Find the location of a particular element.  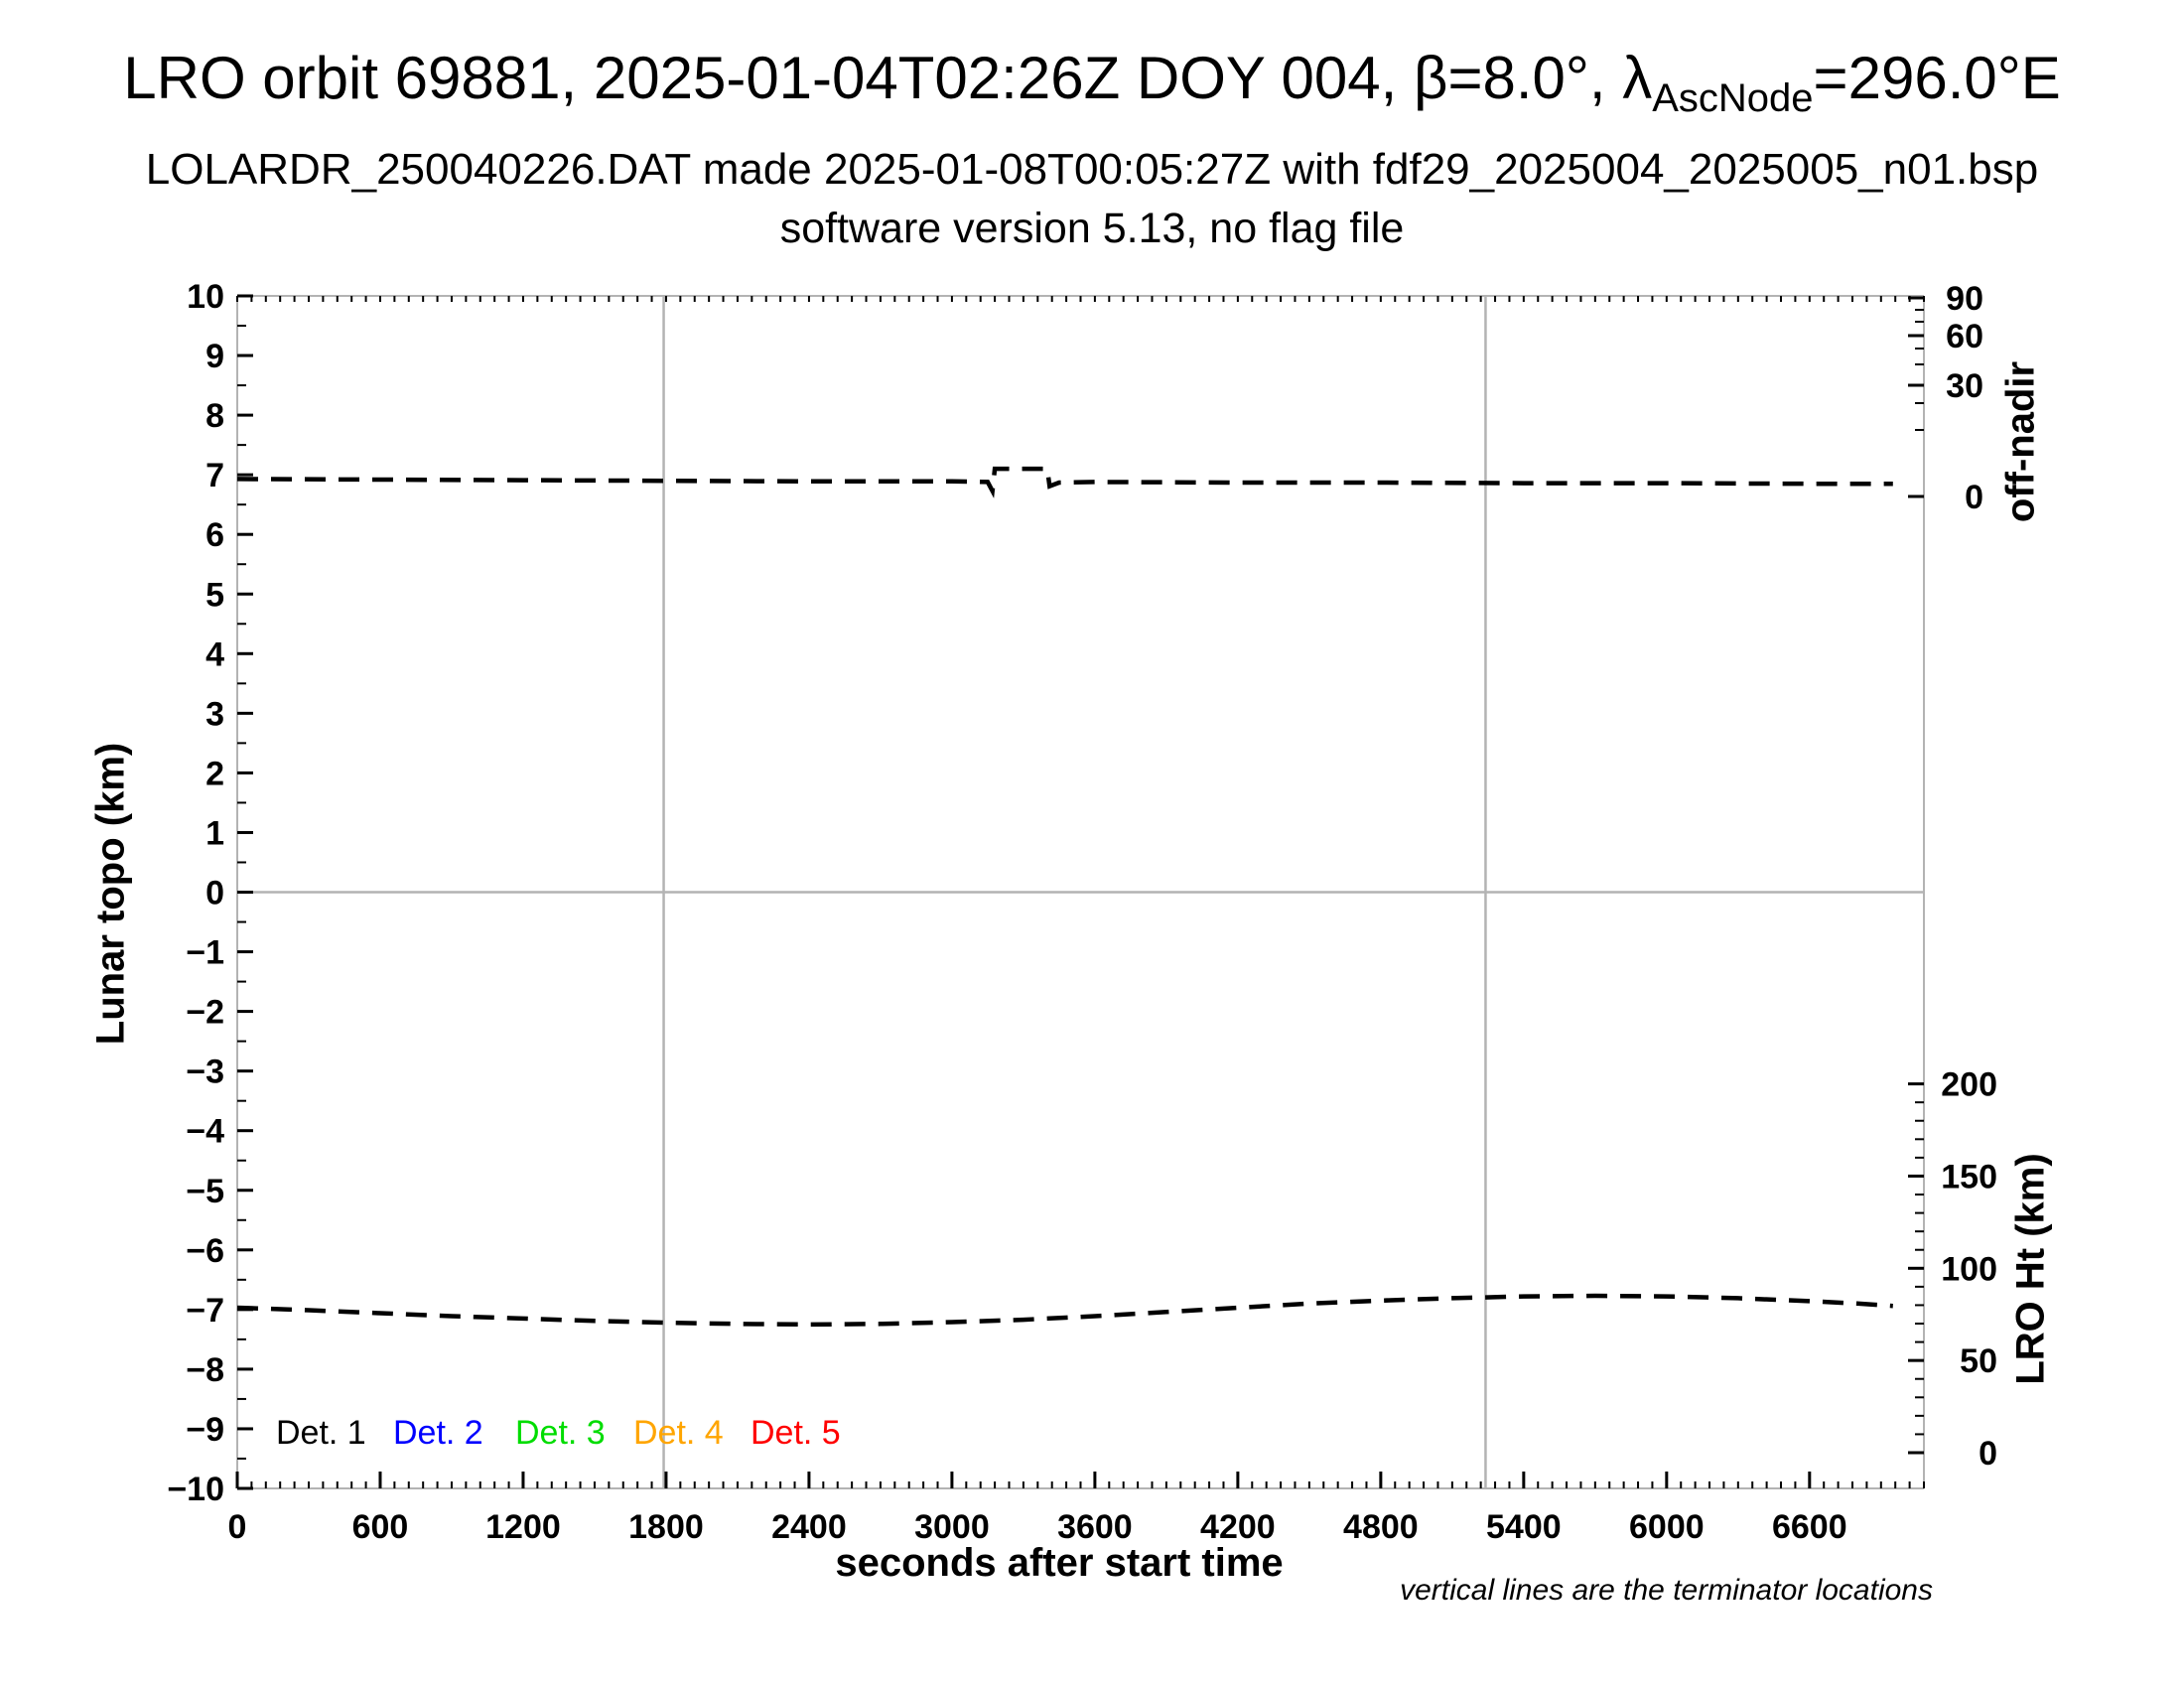

dashed-curve-off-nadir is located at coordinates (1064, 482).